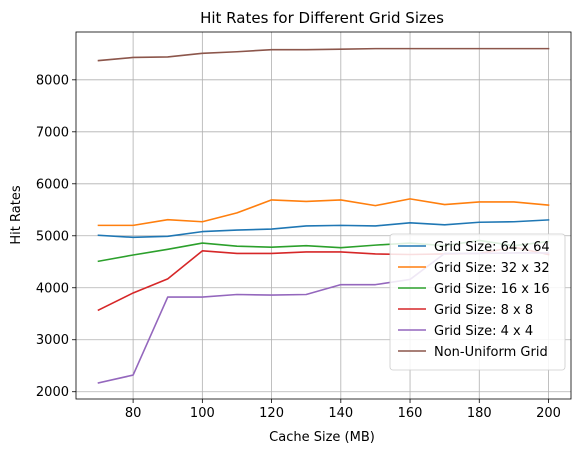 Image resolution: width=580 pixels, height=453 pixels. I want to click on legend-entry: Non-Uniform Grid, so click(491, 352).